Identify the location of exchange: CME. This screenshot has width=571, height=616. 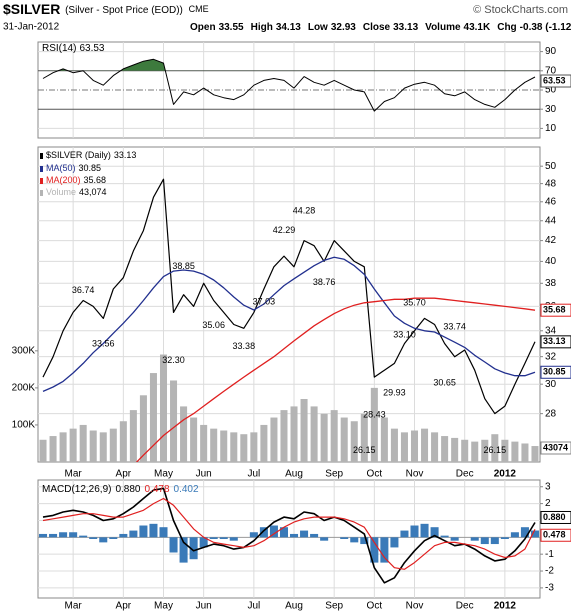
(199, 9).